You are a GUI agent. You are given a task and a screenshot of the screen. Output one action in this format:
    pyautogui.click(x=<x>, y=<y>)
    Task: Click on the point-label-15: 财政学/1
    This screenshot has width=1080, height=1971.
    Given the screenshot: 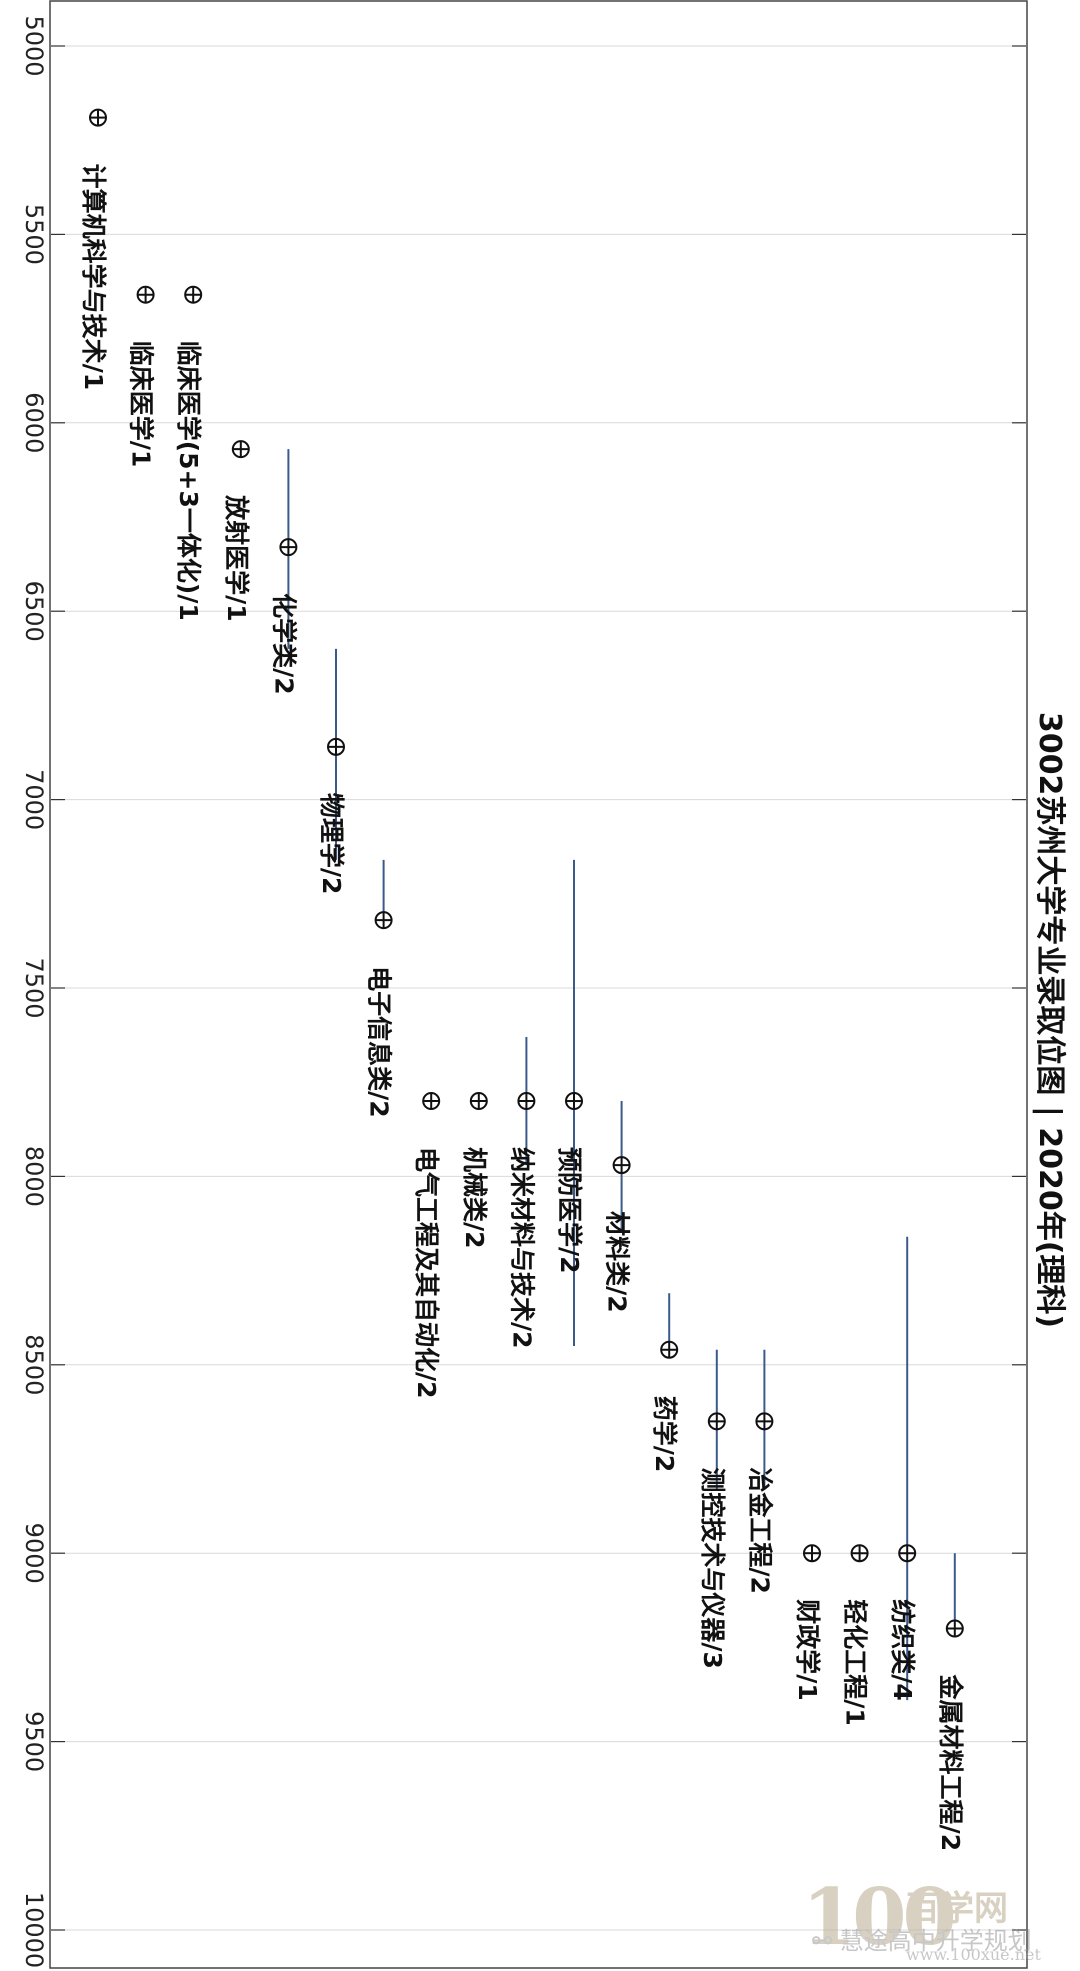 What is the action you would take?
    pyautogui.click(x=807, y=1650)
    